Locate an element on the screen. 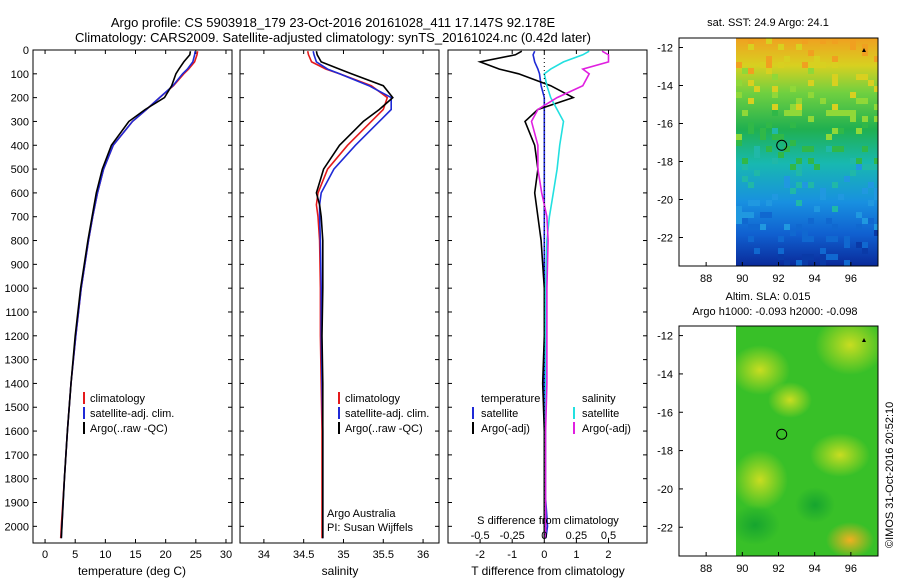 This screenshot has height=580, width=900. y-tick-label: 1500 is located at coordinates (17, 408).